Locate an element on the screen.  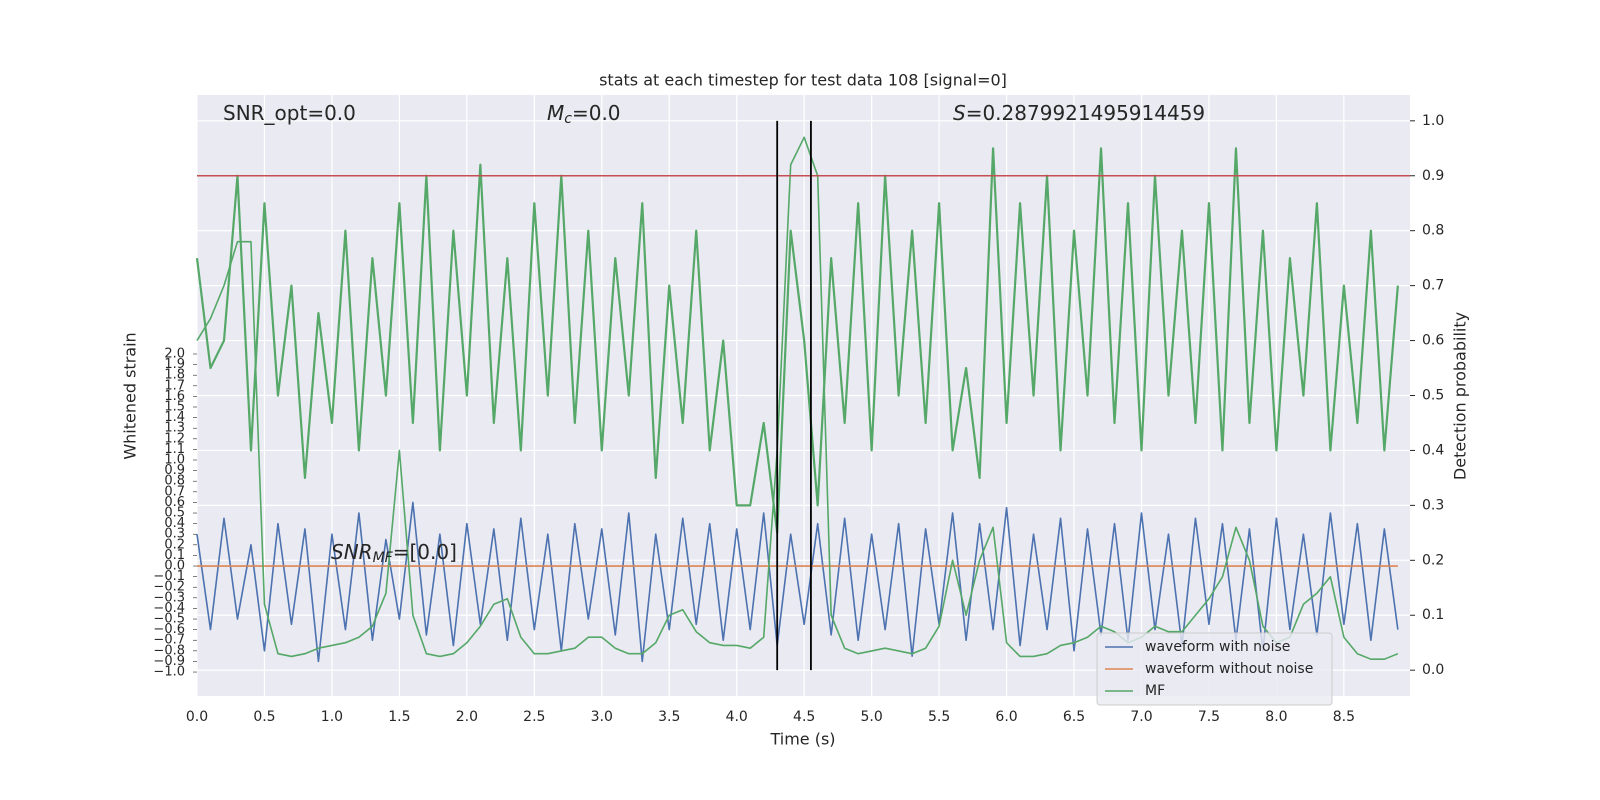
y-tick-label: −0.8 is located at coordinates (169, 650).